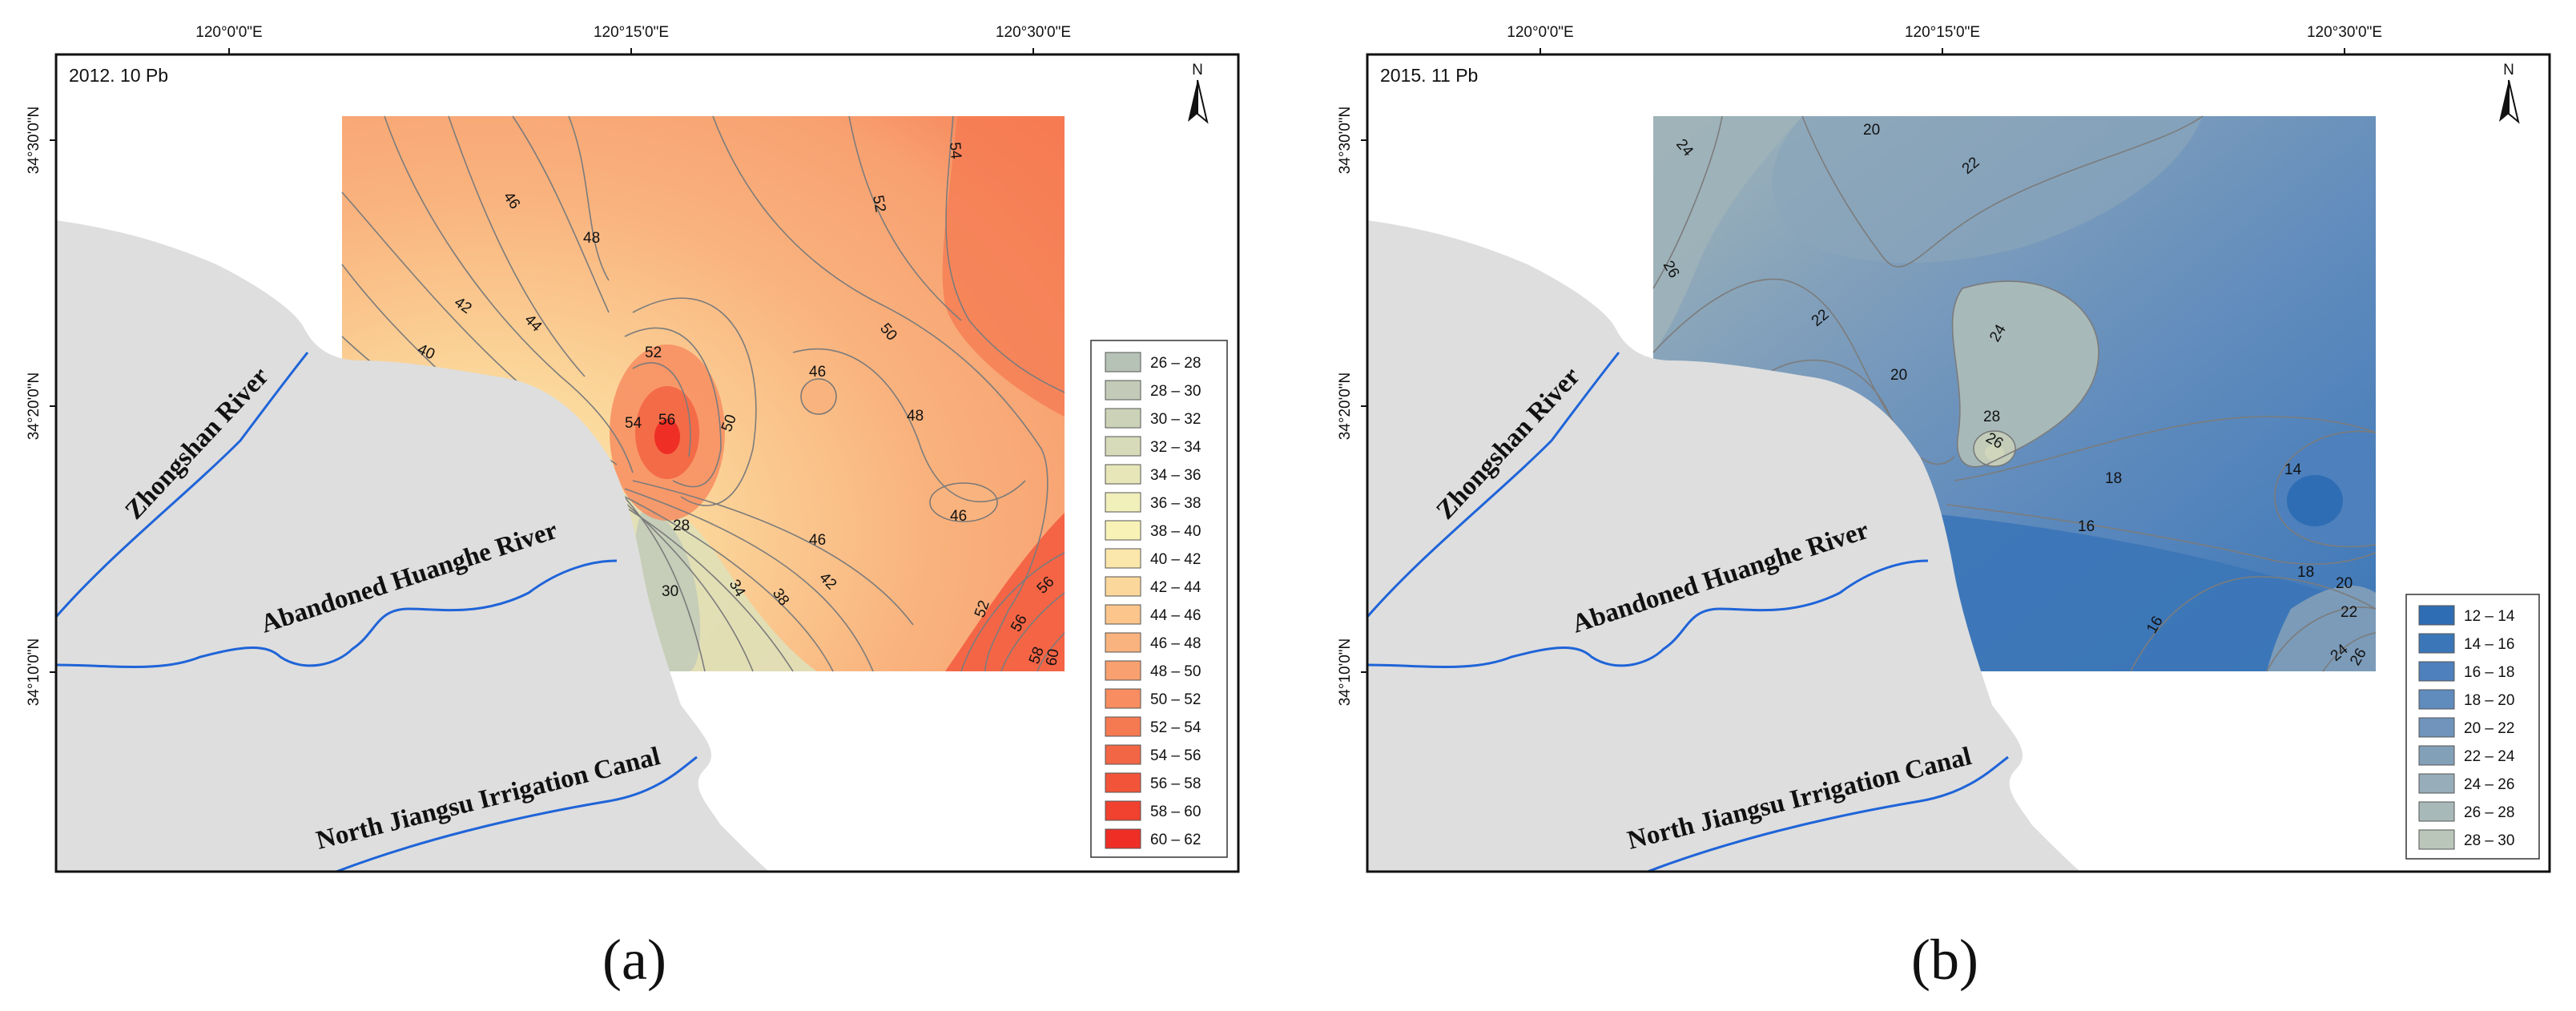  Describe the element at coordinates (1176, 812) in the screenshot. I see `legend-label: 58 – 60` at that location.